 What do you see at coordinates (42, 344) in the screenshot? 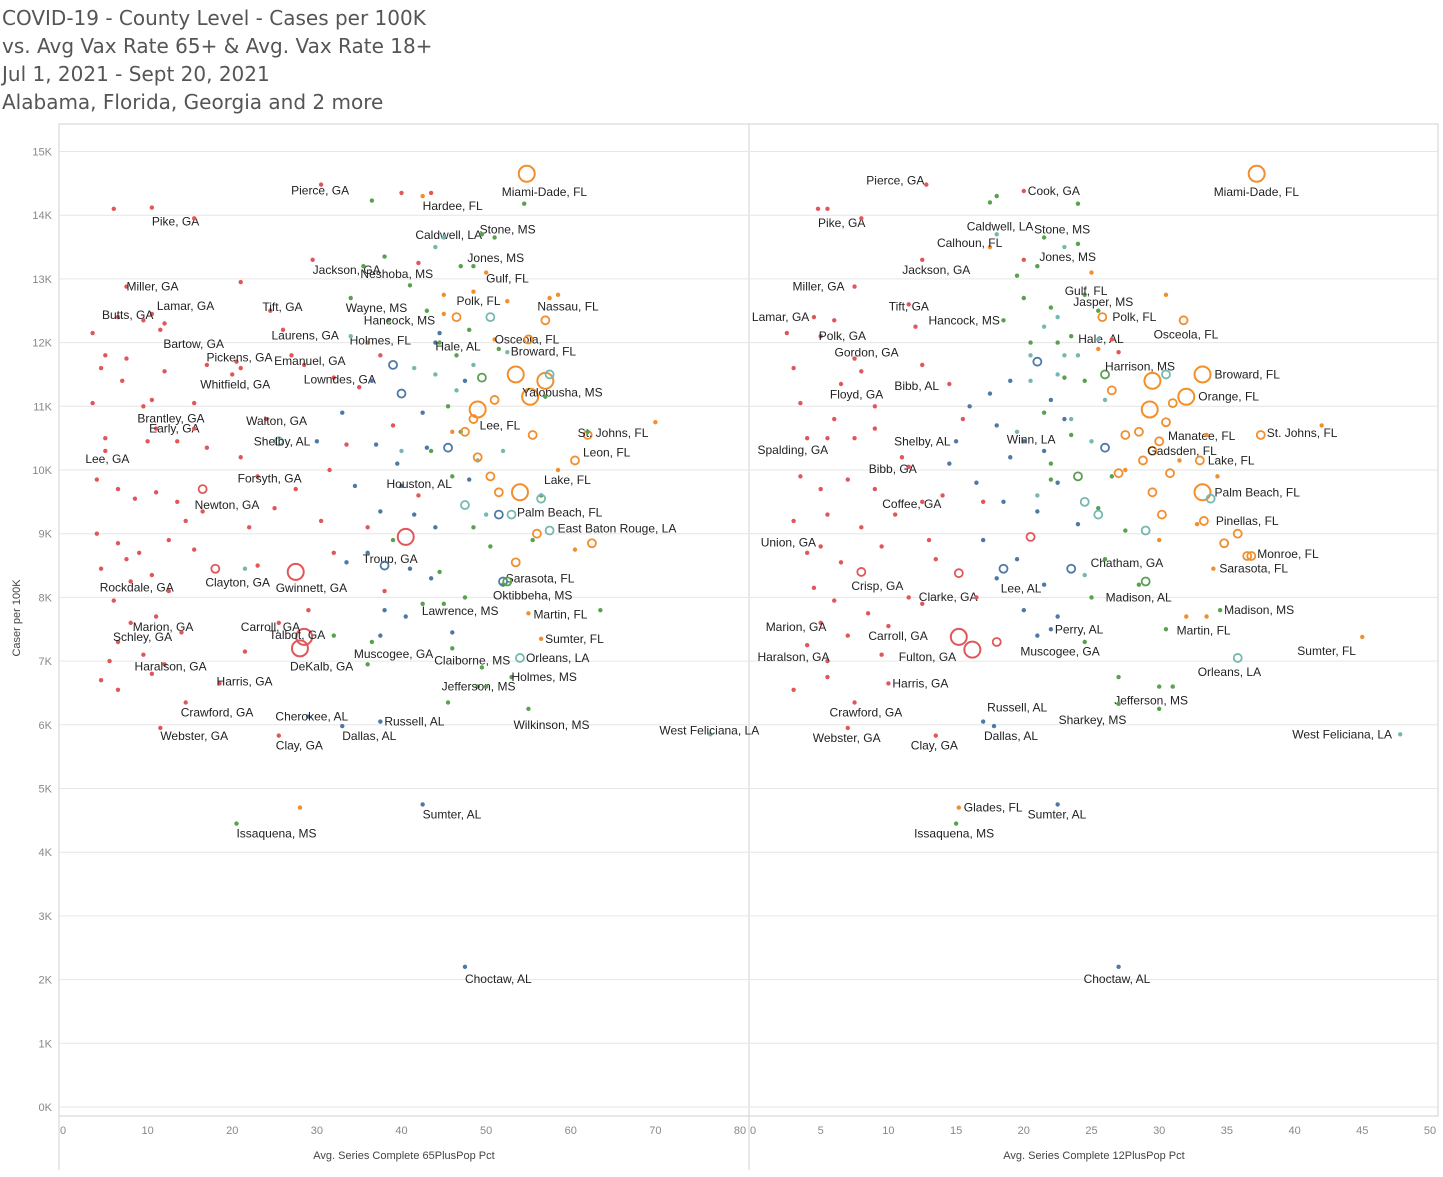
I see `y-tick-label: 12K` at bounding box center [42, 344].